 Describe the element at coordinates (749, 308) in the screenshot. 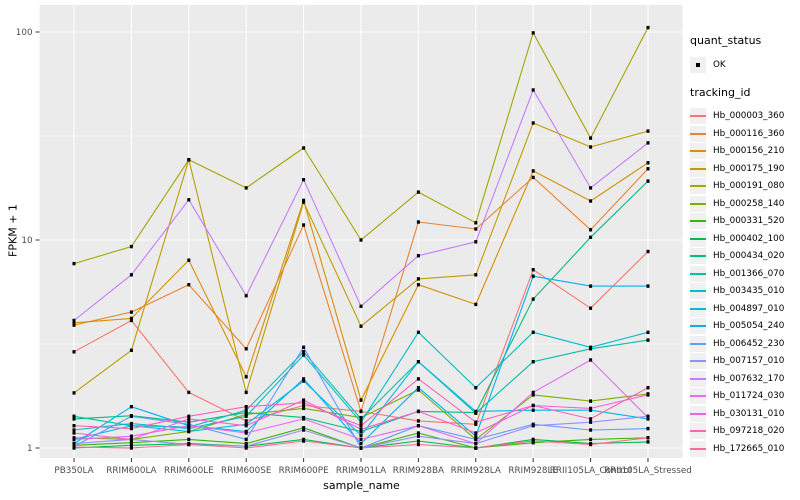

I see `legend-item-label: Hb_004897_010` at that location.